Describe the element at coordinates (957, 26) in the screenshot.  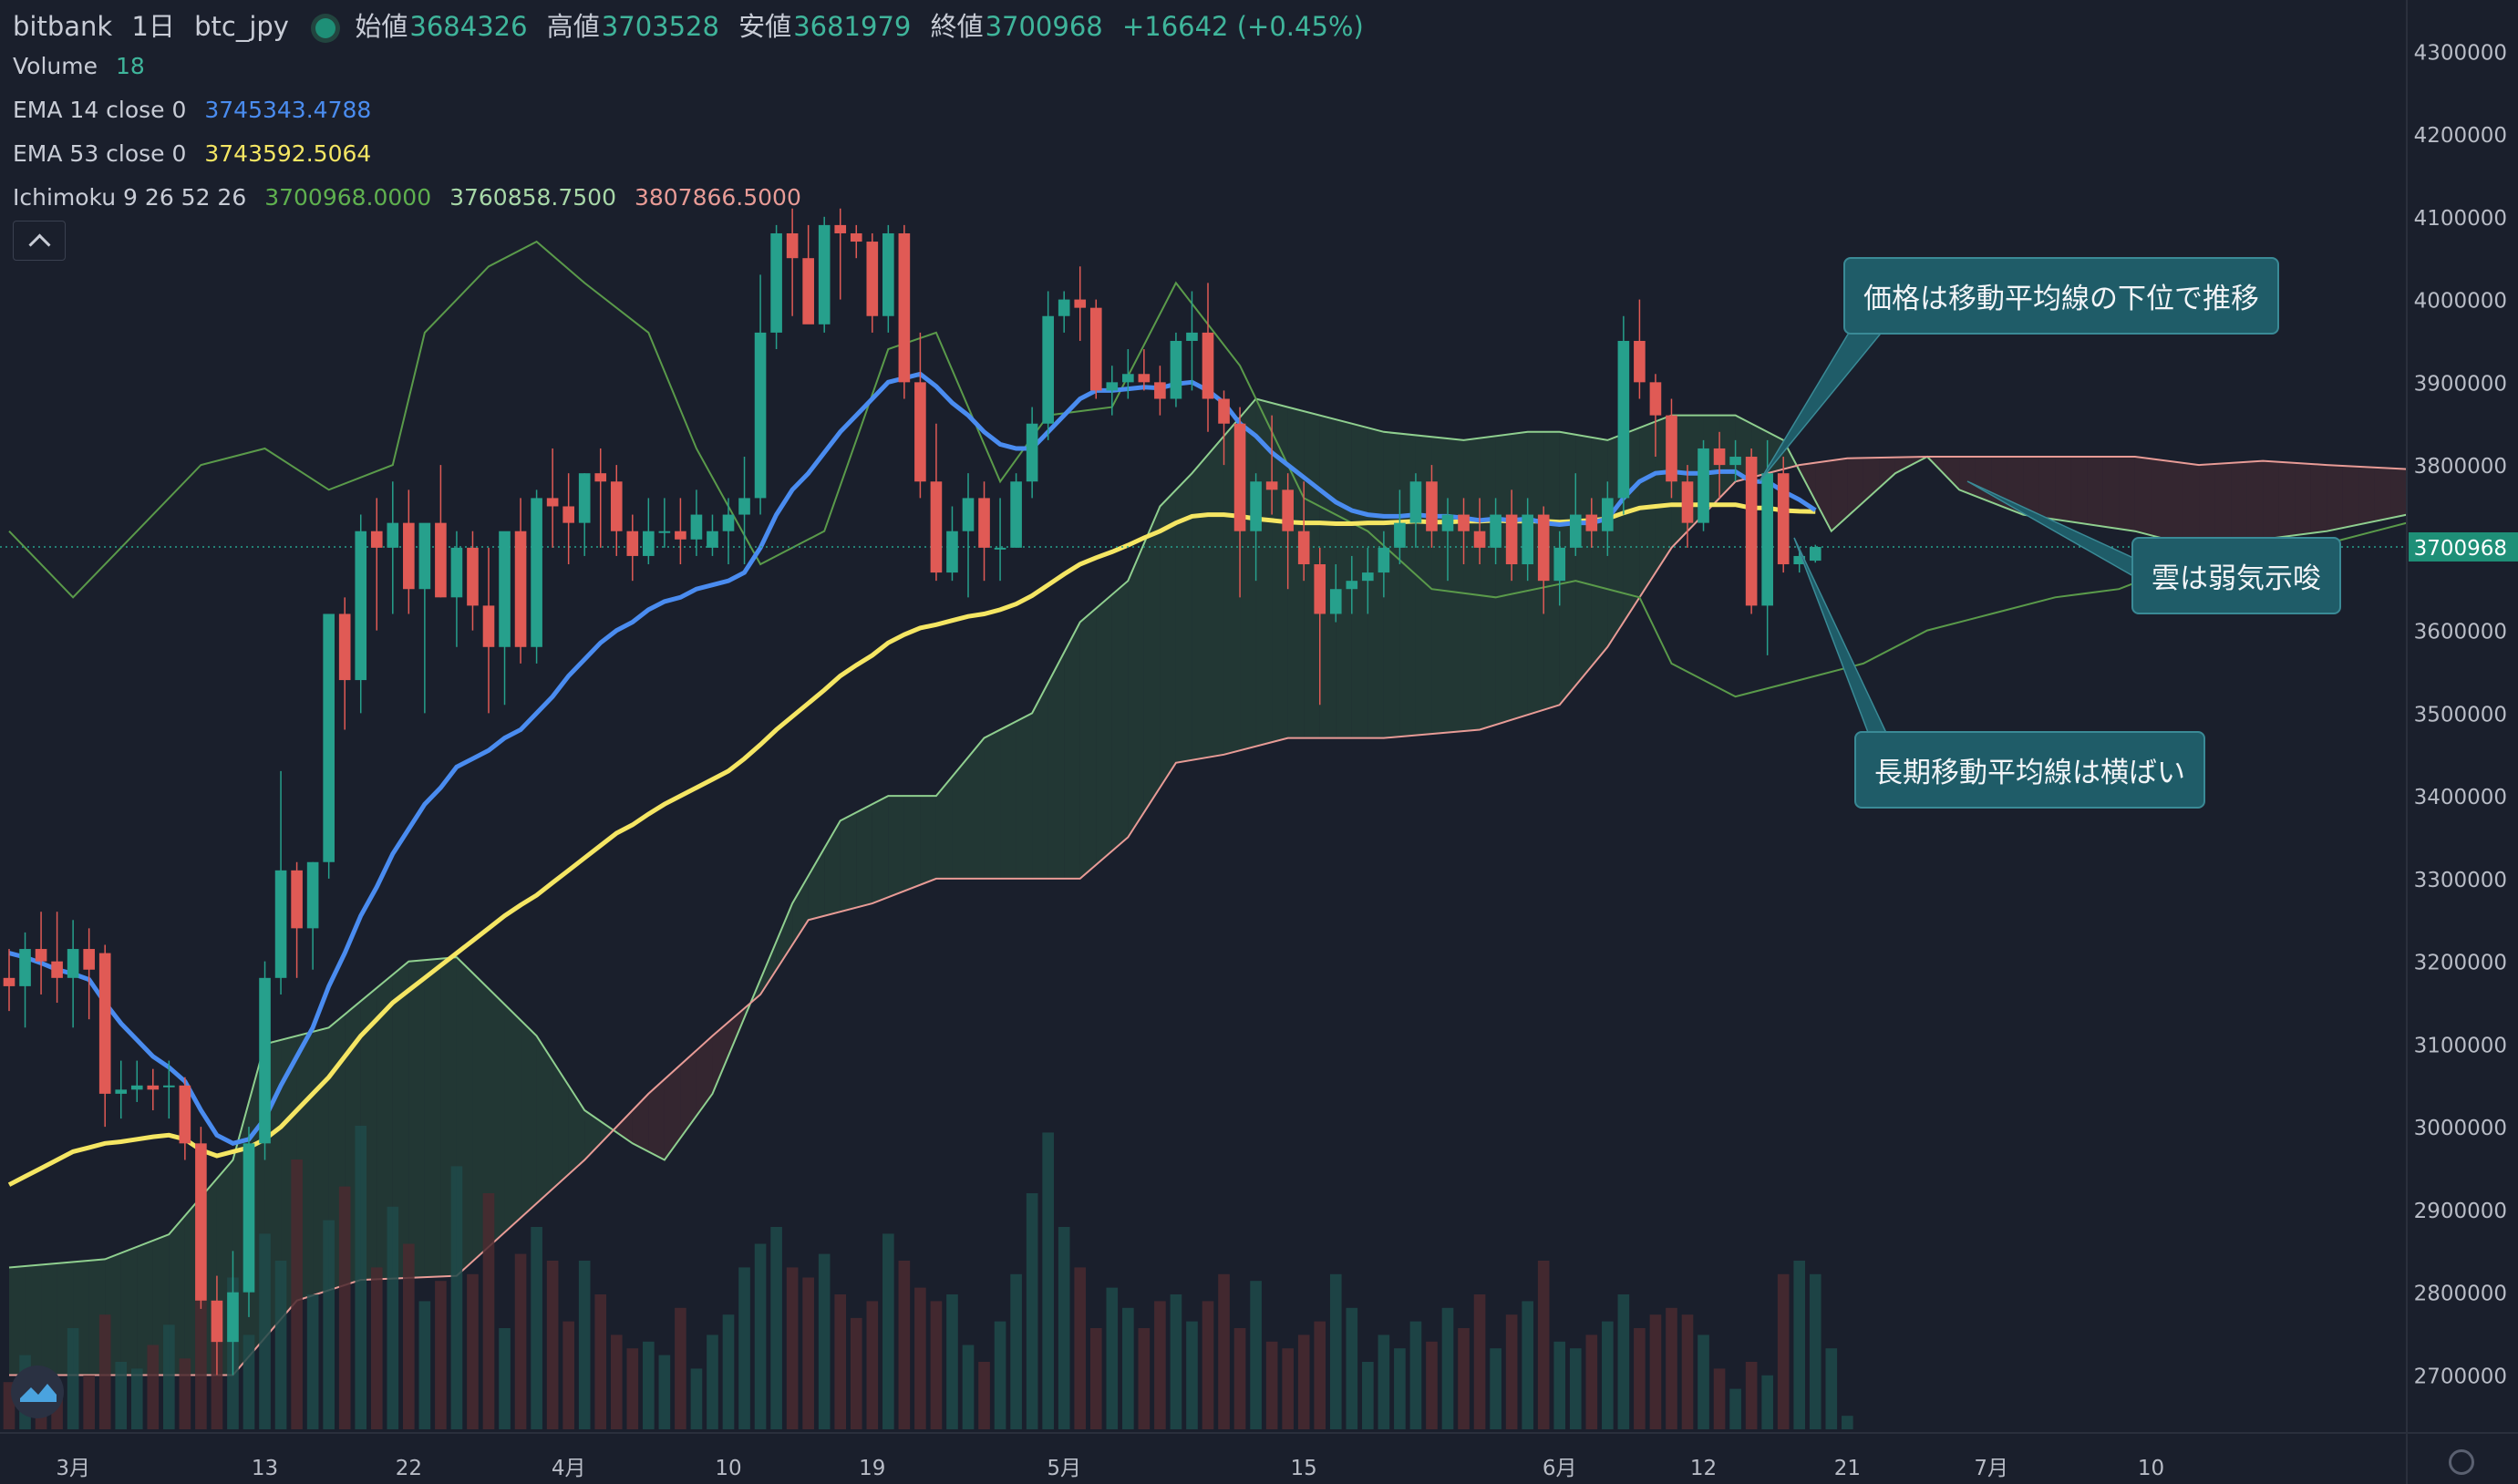
I see `close-label: 終値` at that location.